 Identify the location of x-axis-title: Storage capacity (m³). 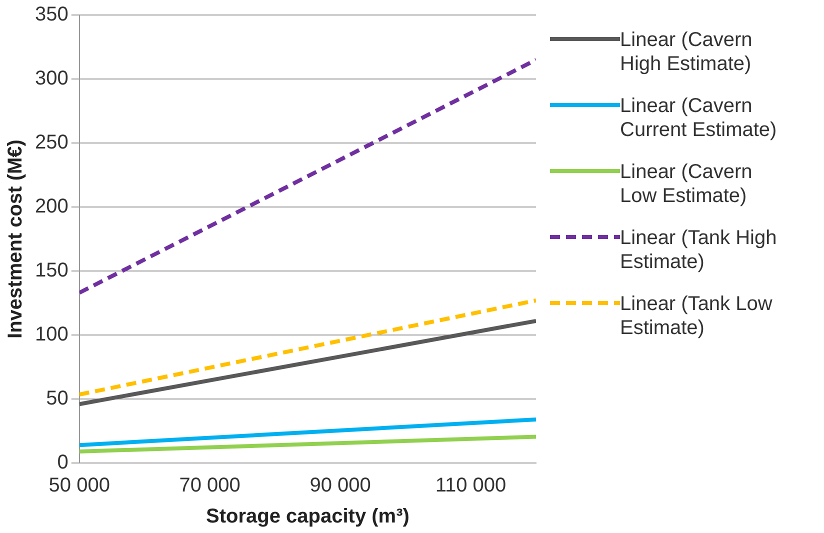
(308, 517).